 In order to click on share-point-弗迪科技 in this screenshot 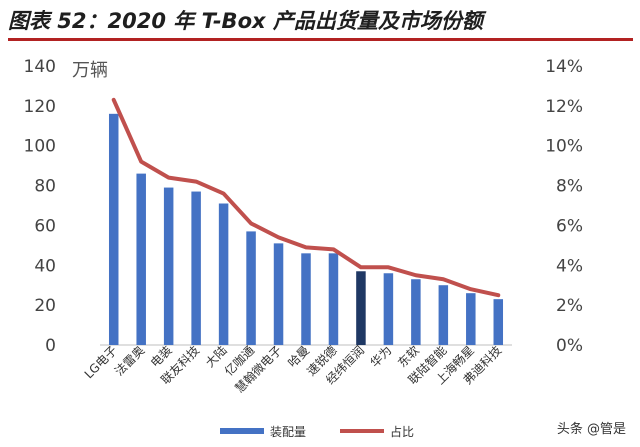, I will do `click(498, 295)`.